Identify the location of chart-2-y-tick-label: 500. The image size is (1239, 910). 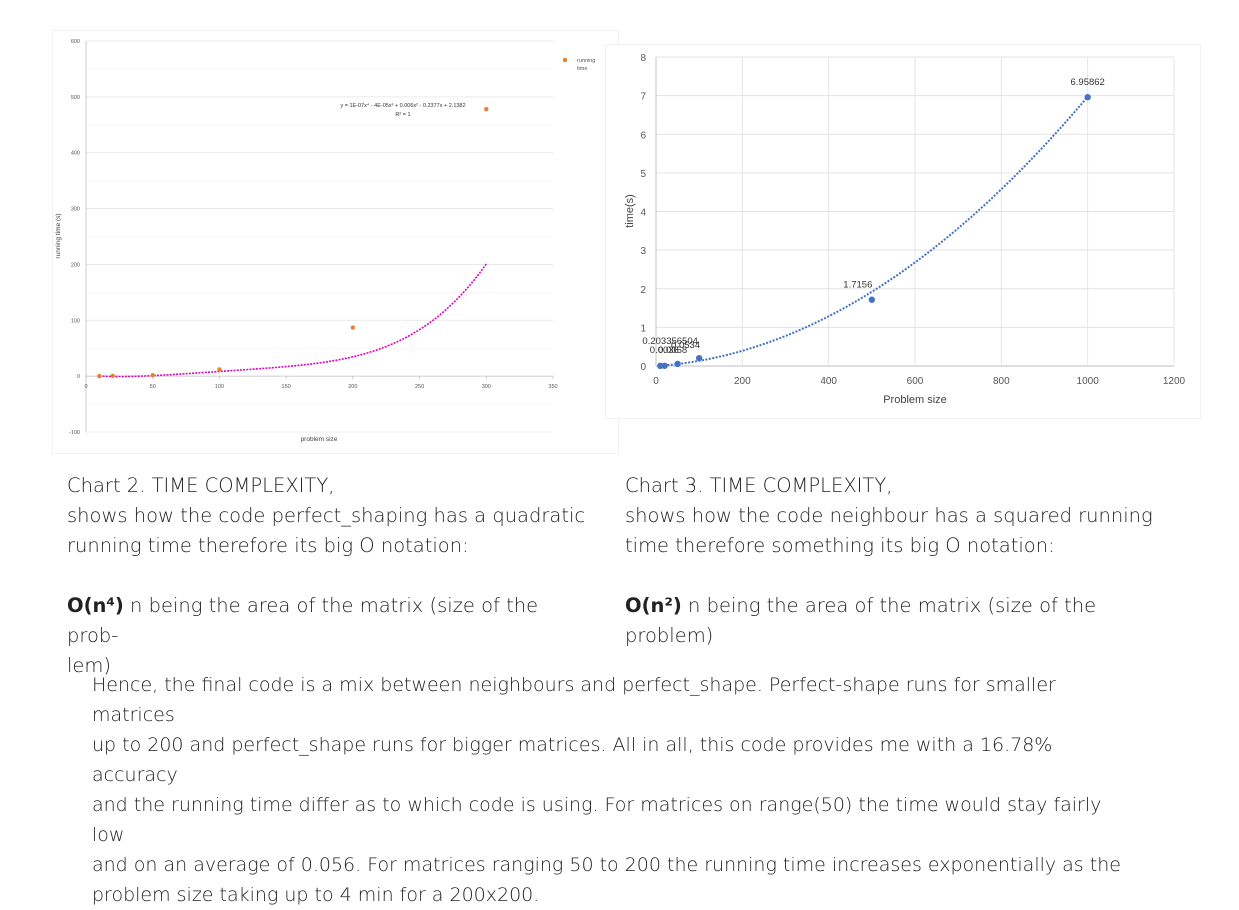
(75, 98).